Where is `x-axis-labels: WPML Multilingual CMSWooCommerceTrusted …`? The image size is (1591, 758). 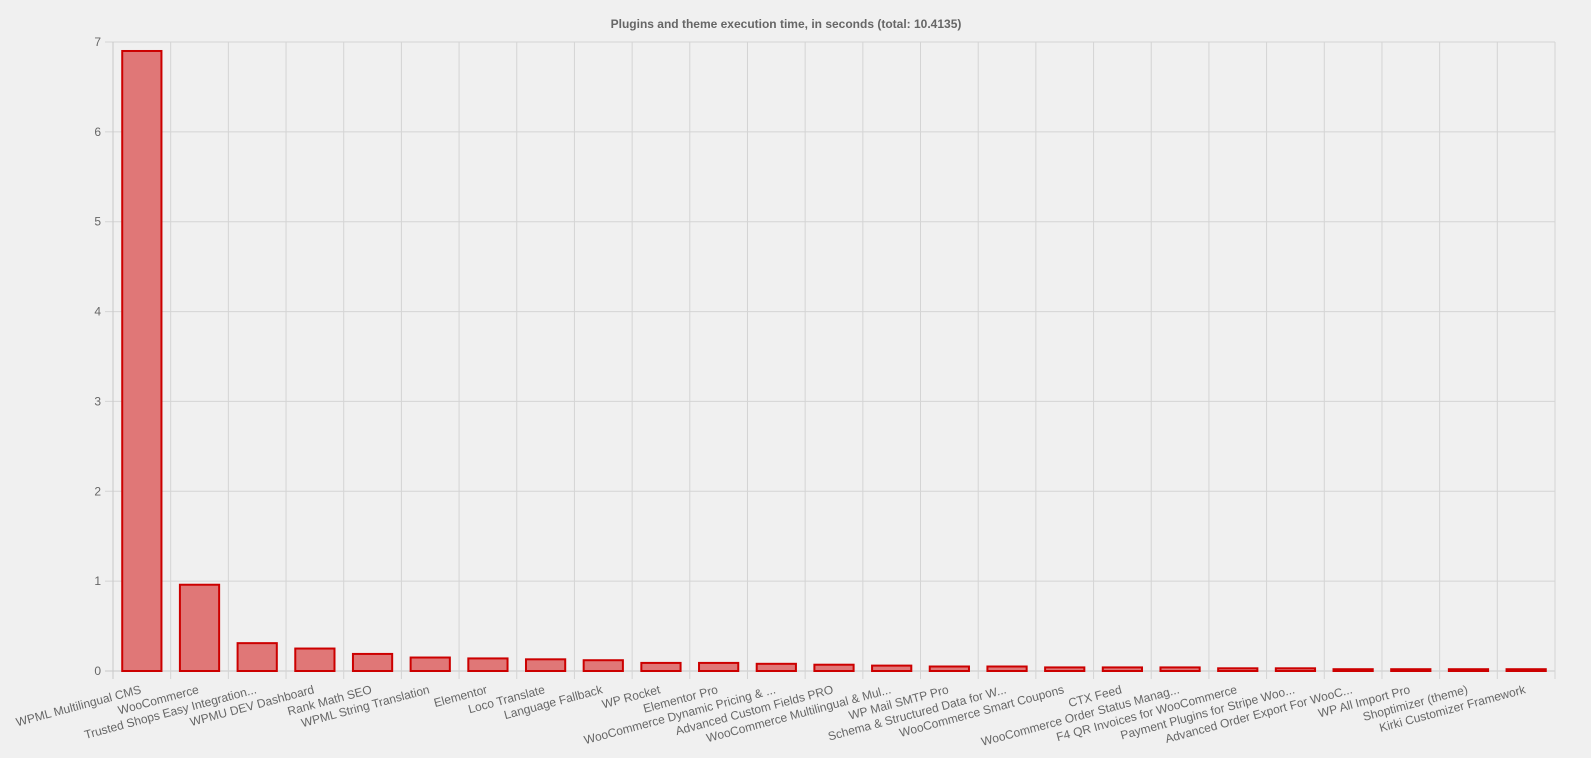
x-axis-labels: WPML Multilingual CMSWooCommerceTrusted … is located at coordinates (770, 715).